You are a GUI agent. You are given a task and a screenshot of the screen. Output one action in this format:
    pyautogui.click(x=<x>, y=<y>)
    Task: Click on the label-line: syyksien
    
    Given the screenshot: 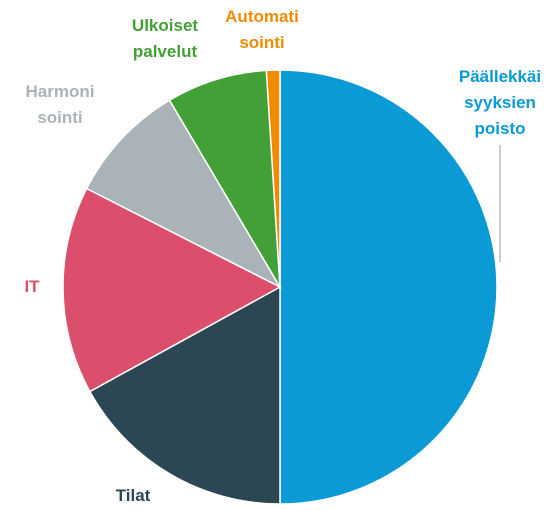 What is the action you would take?
    pyautogui.click(x=500, y=102)
    